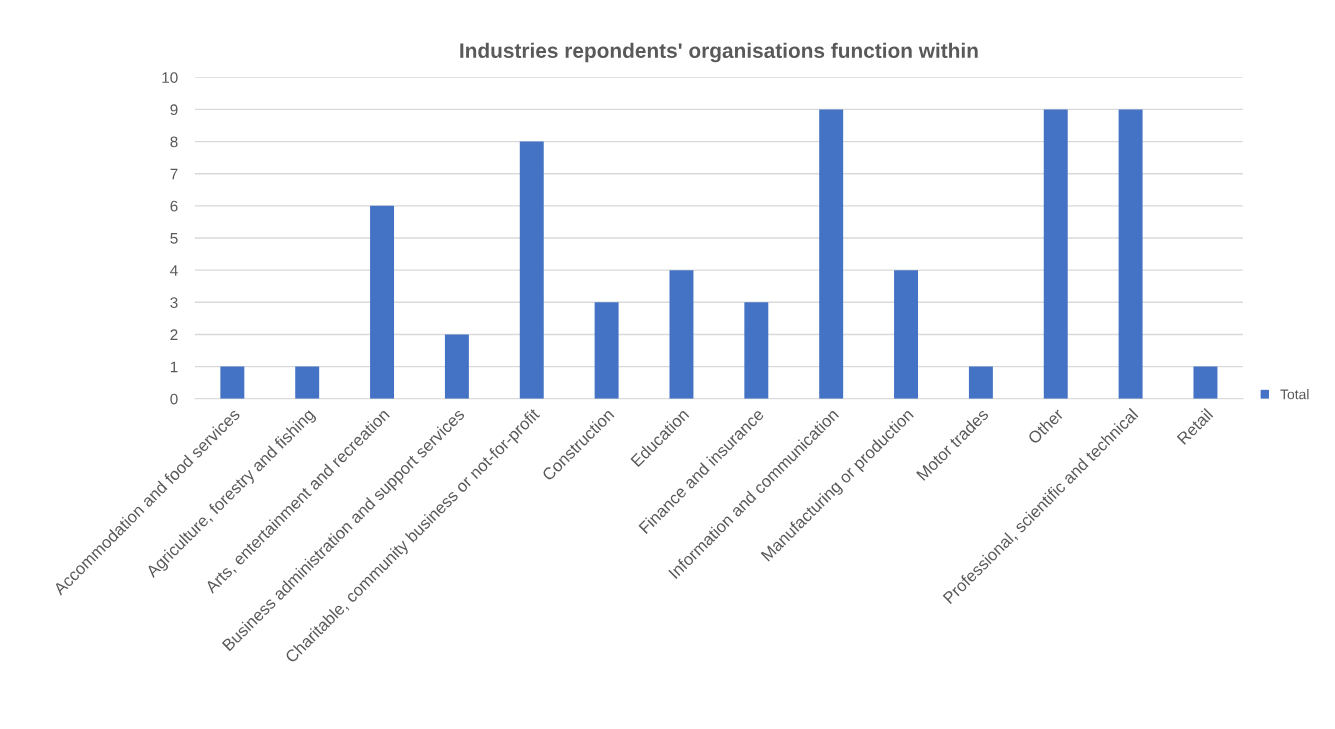 The height and width of the screenshot is (729, 1335). What do you see at coordinates (174, 270) in the screenshot?
I see `y-tick-label: 4` at bounding box center [174, 270].